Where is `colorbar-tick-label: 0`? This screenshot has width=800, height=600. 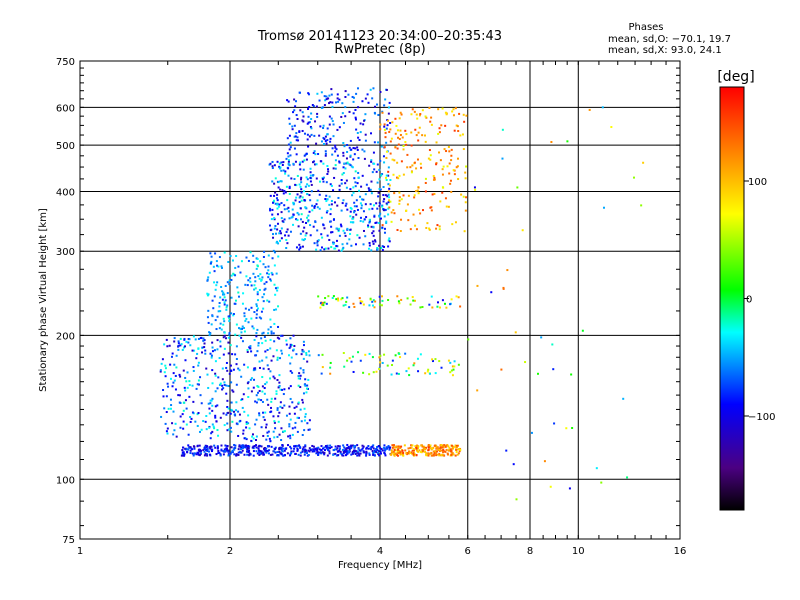
colorbar-tick-label: 0 is located at coordinates (749, 300).